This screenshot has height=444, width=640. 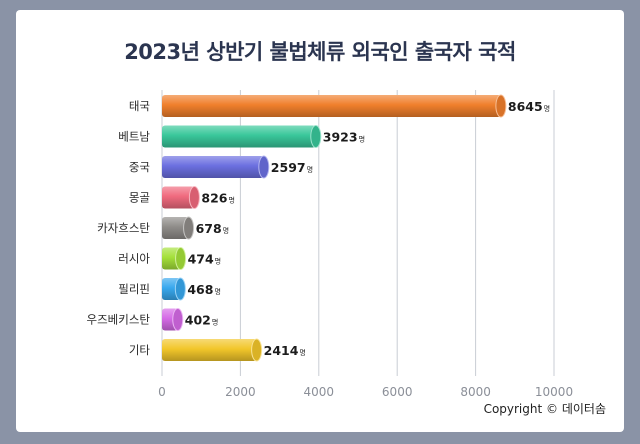 What do you see at coordinates (162, 392) in the screenshot?
I see `x-tick-label: 0` at bounding box center [162, 392].